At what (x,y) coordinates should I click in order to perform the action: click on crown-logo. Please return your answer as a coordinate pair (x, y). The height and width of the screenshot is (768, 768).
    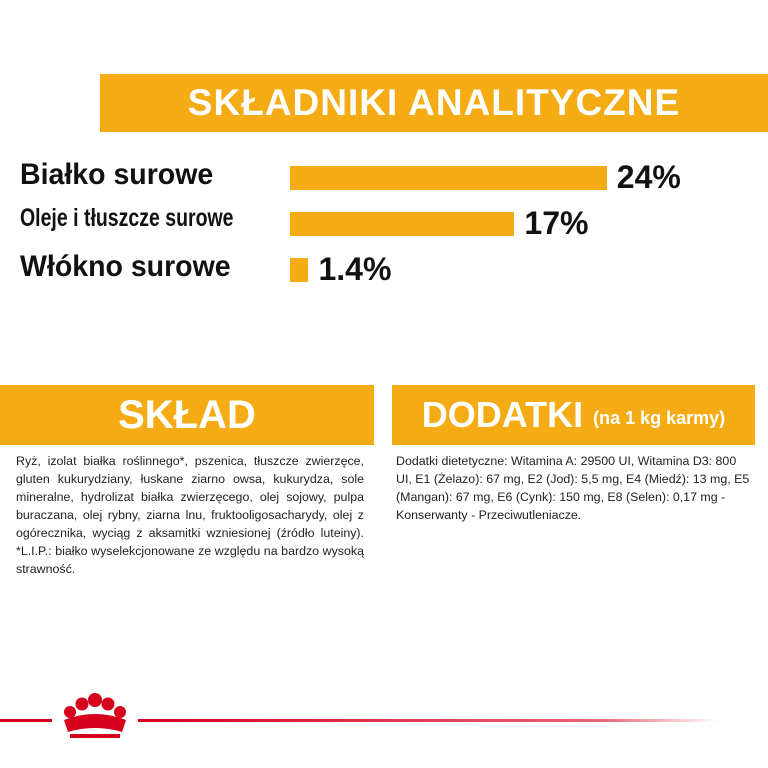
    Looking at the image, I should click on (95, 715).